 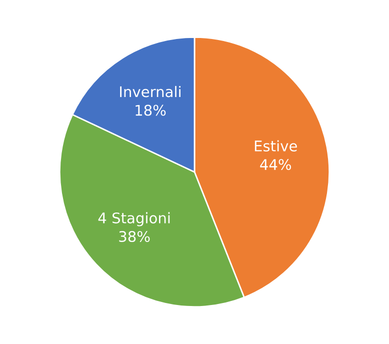 I want to click on data-label: 18%, so click(x=151, y=110).